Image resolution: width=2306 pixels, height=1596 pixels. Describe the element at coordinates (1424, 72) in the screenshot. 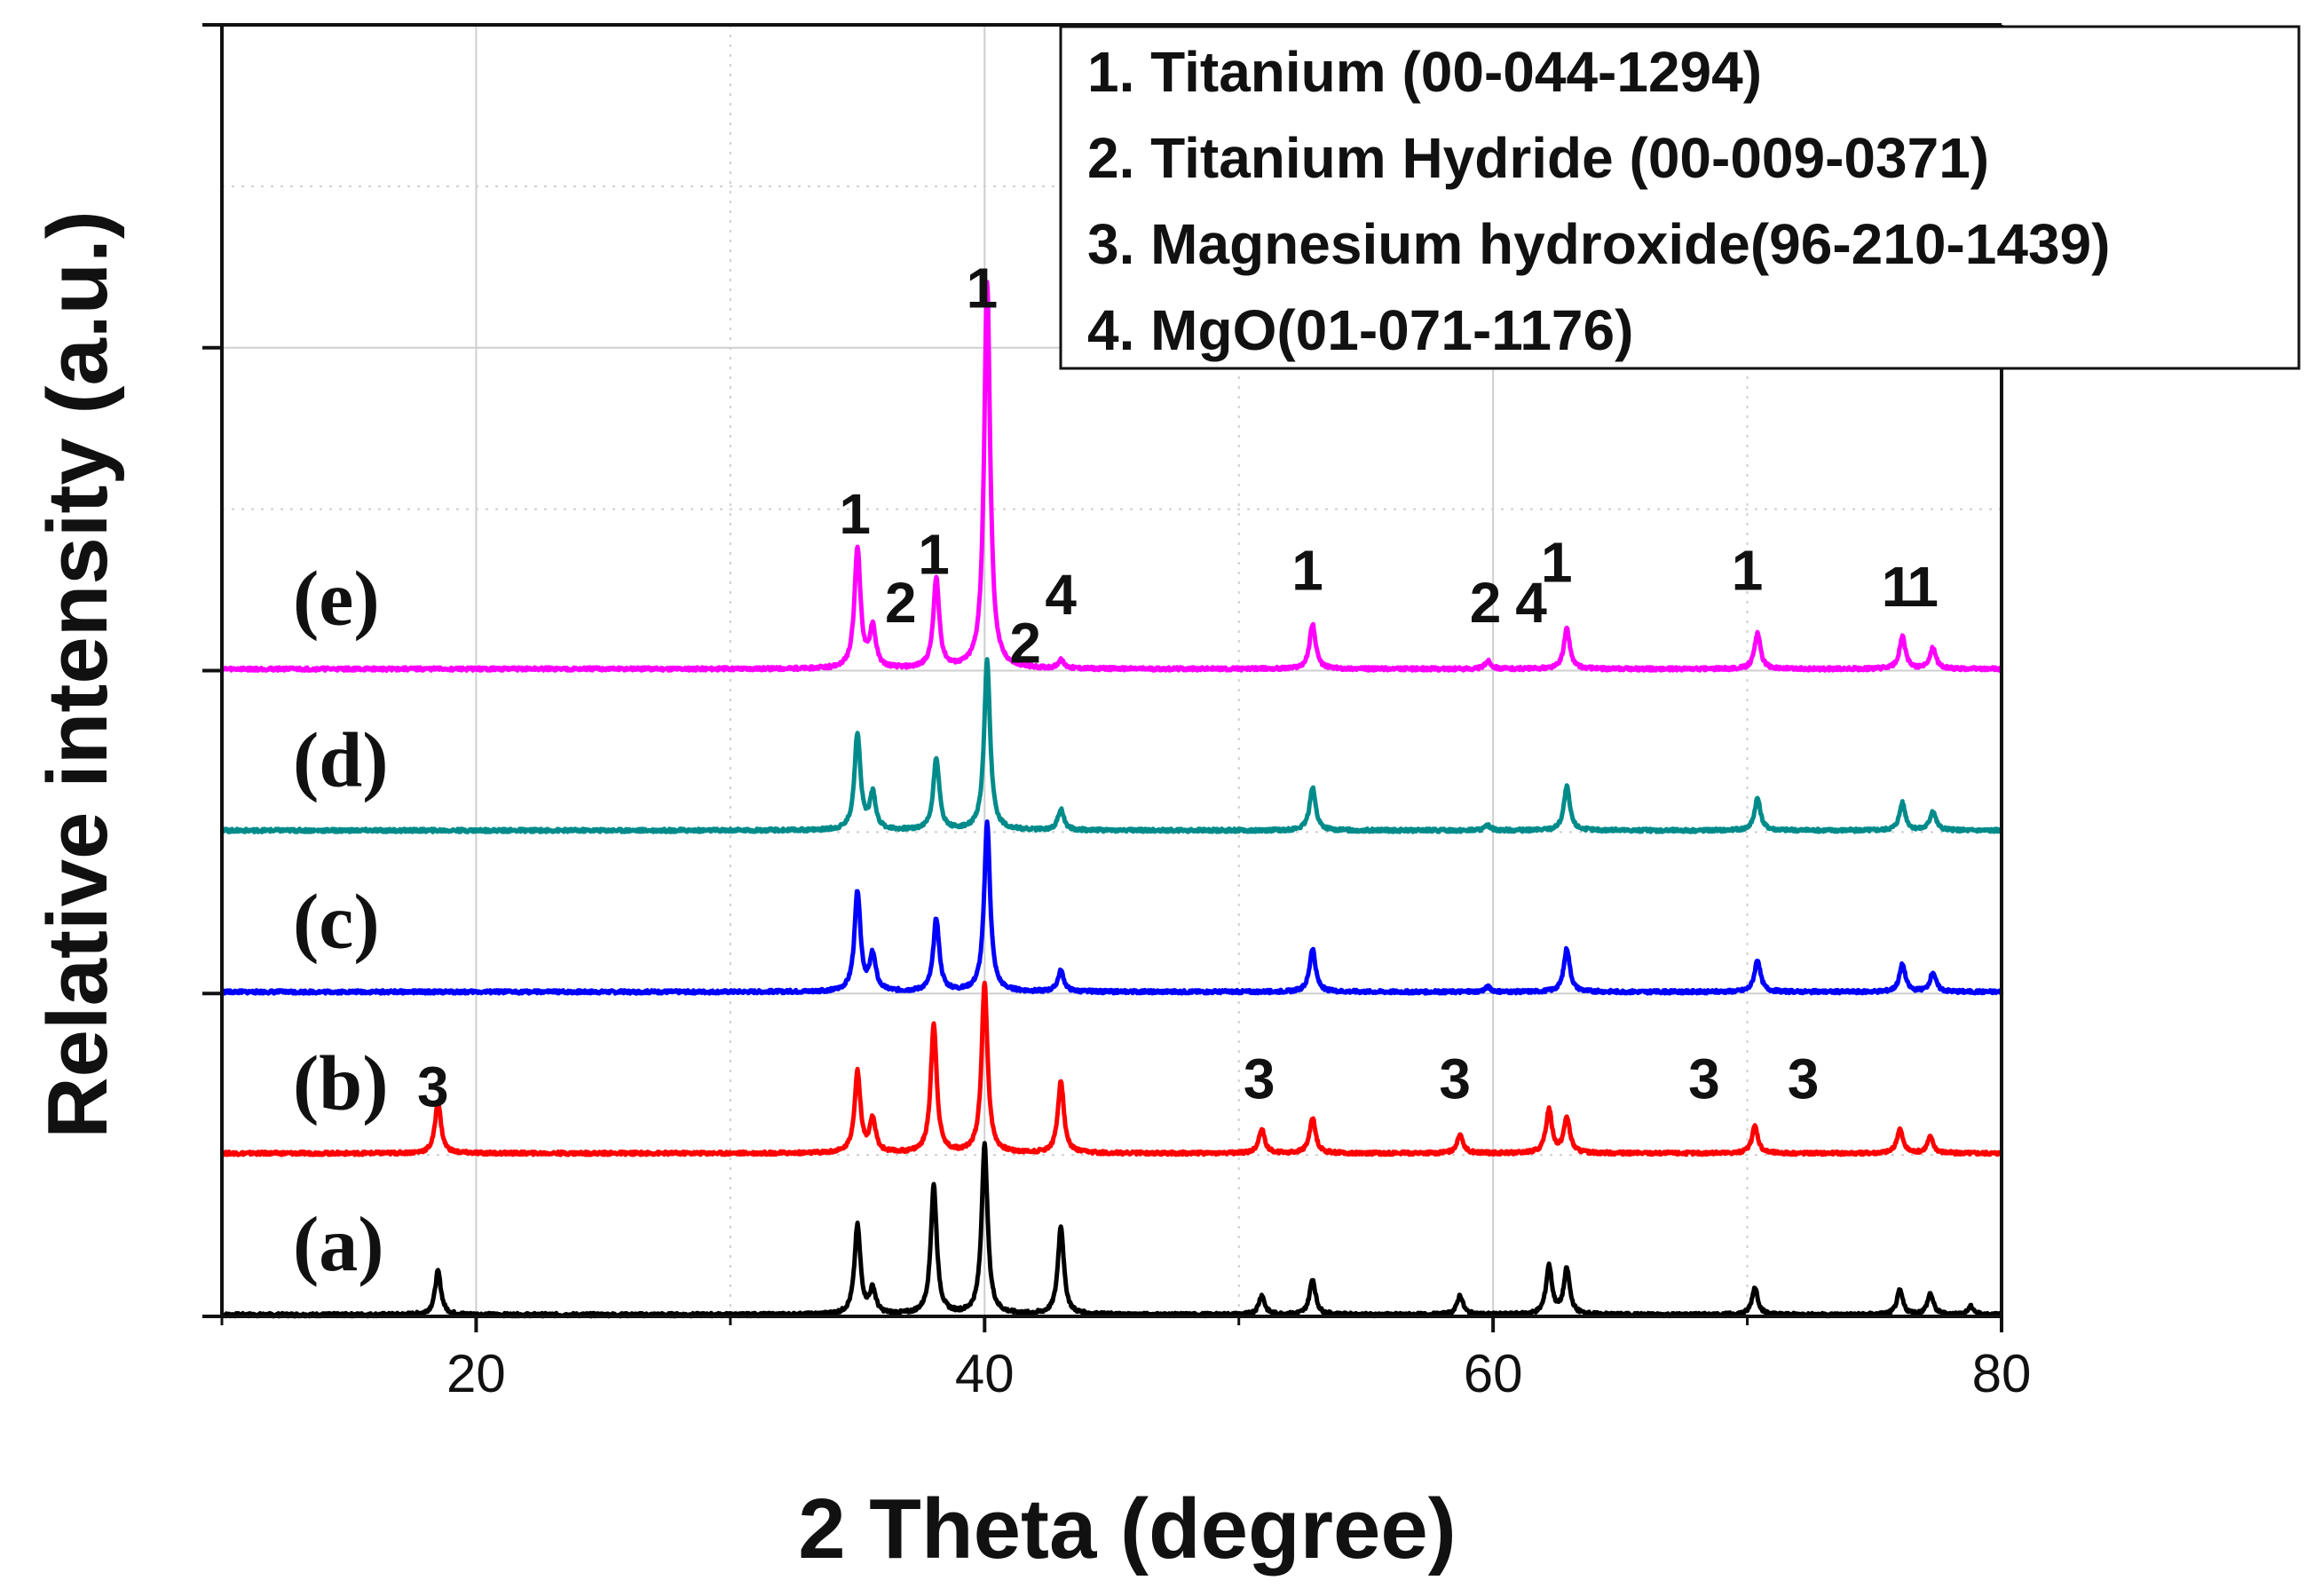

I see `legend-entry: 1. Titanium (00-044-1294)` at that location.